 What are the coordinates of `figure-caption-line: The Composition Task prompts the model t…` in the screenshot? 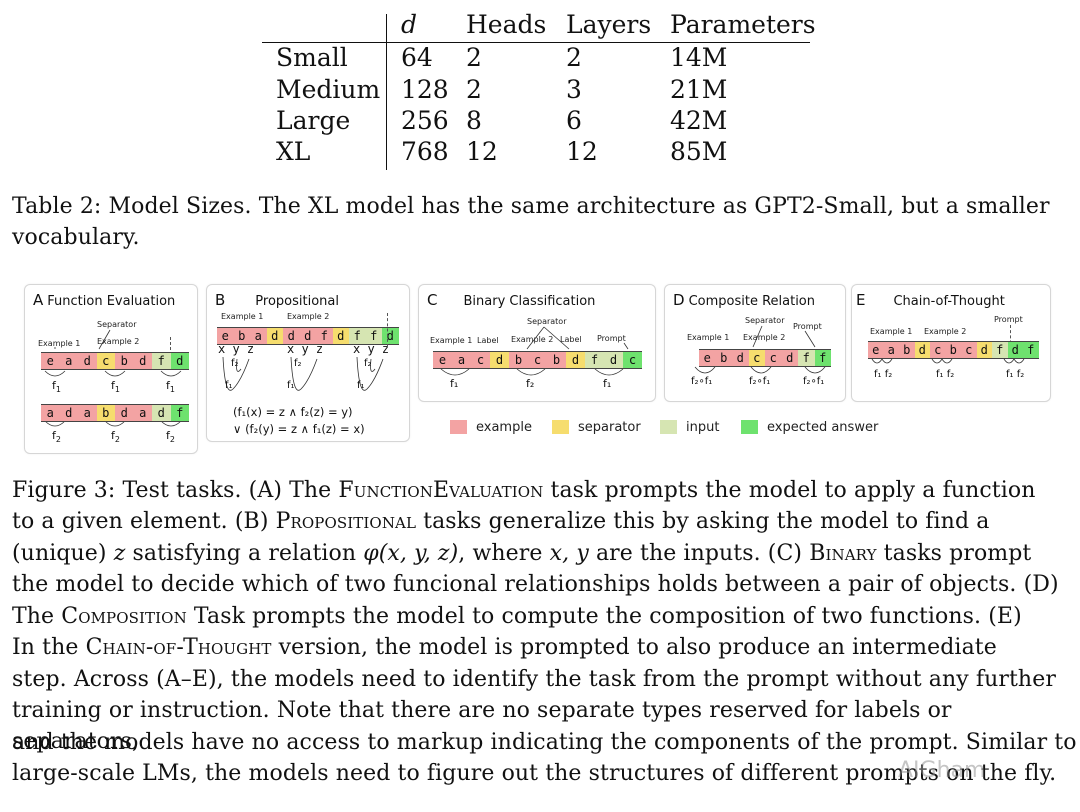 It's located at (517, 616).